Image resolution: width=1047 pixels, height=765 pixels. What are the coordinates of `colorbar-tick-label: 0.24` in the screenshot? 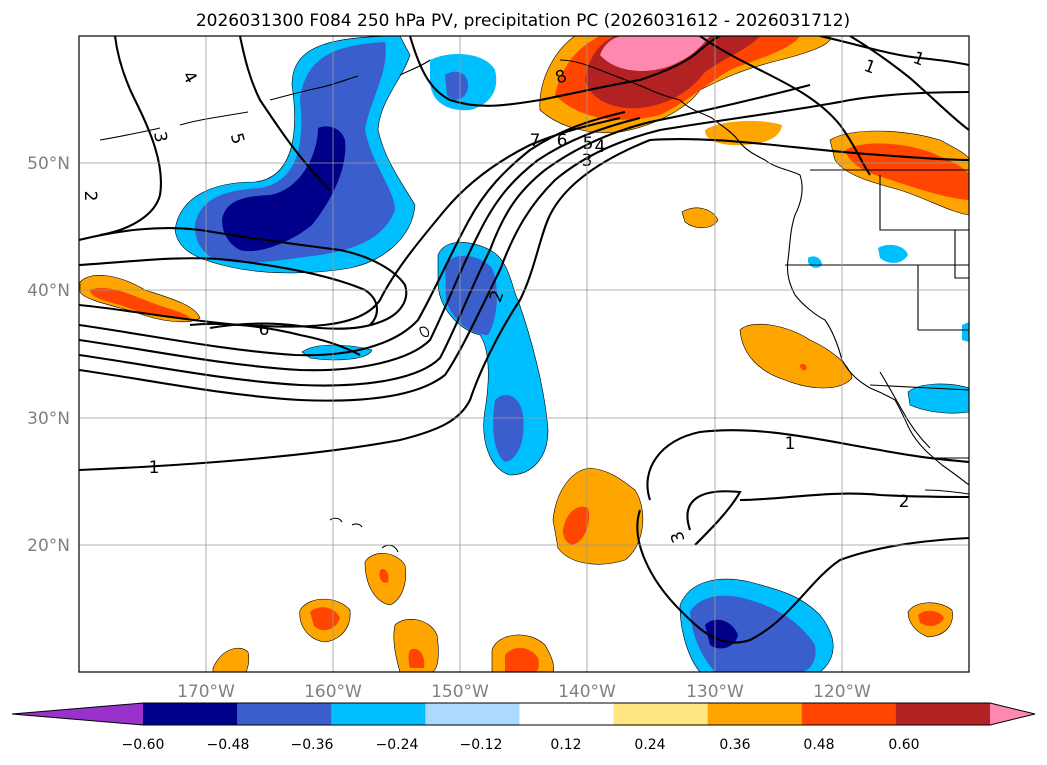 It's located at (649, 745).